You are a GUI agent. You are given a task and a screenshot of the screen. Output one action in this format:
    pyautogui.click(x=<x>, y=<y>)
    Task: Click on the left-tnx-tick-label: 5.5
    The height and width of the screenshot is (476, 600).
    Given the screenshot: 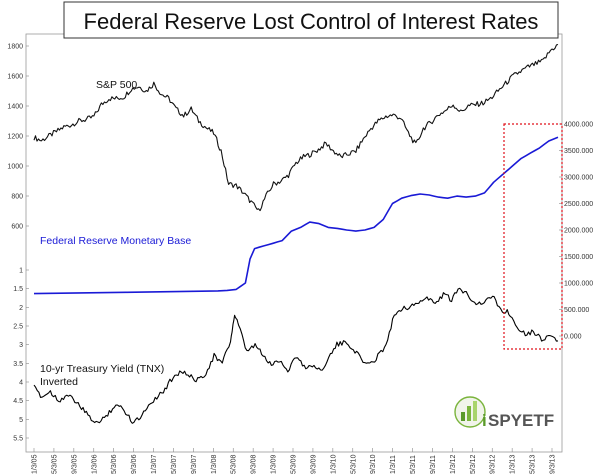 What is the action you would take?
    pyautogui.click(x=18, y=439)
    